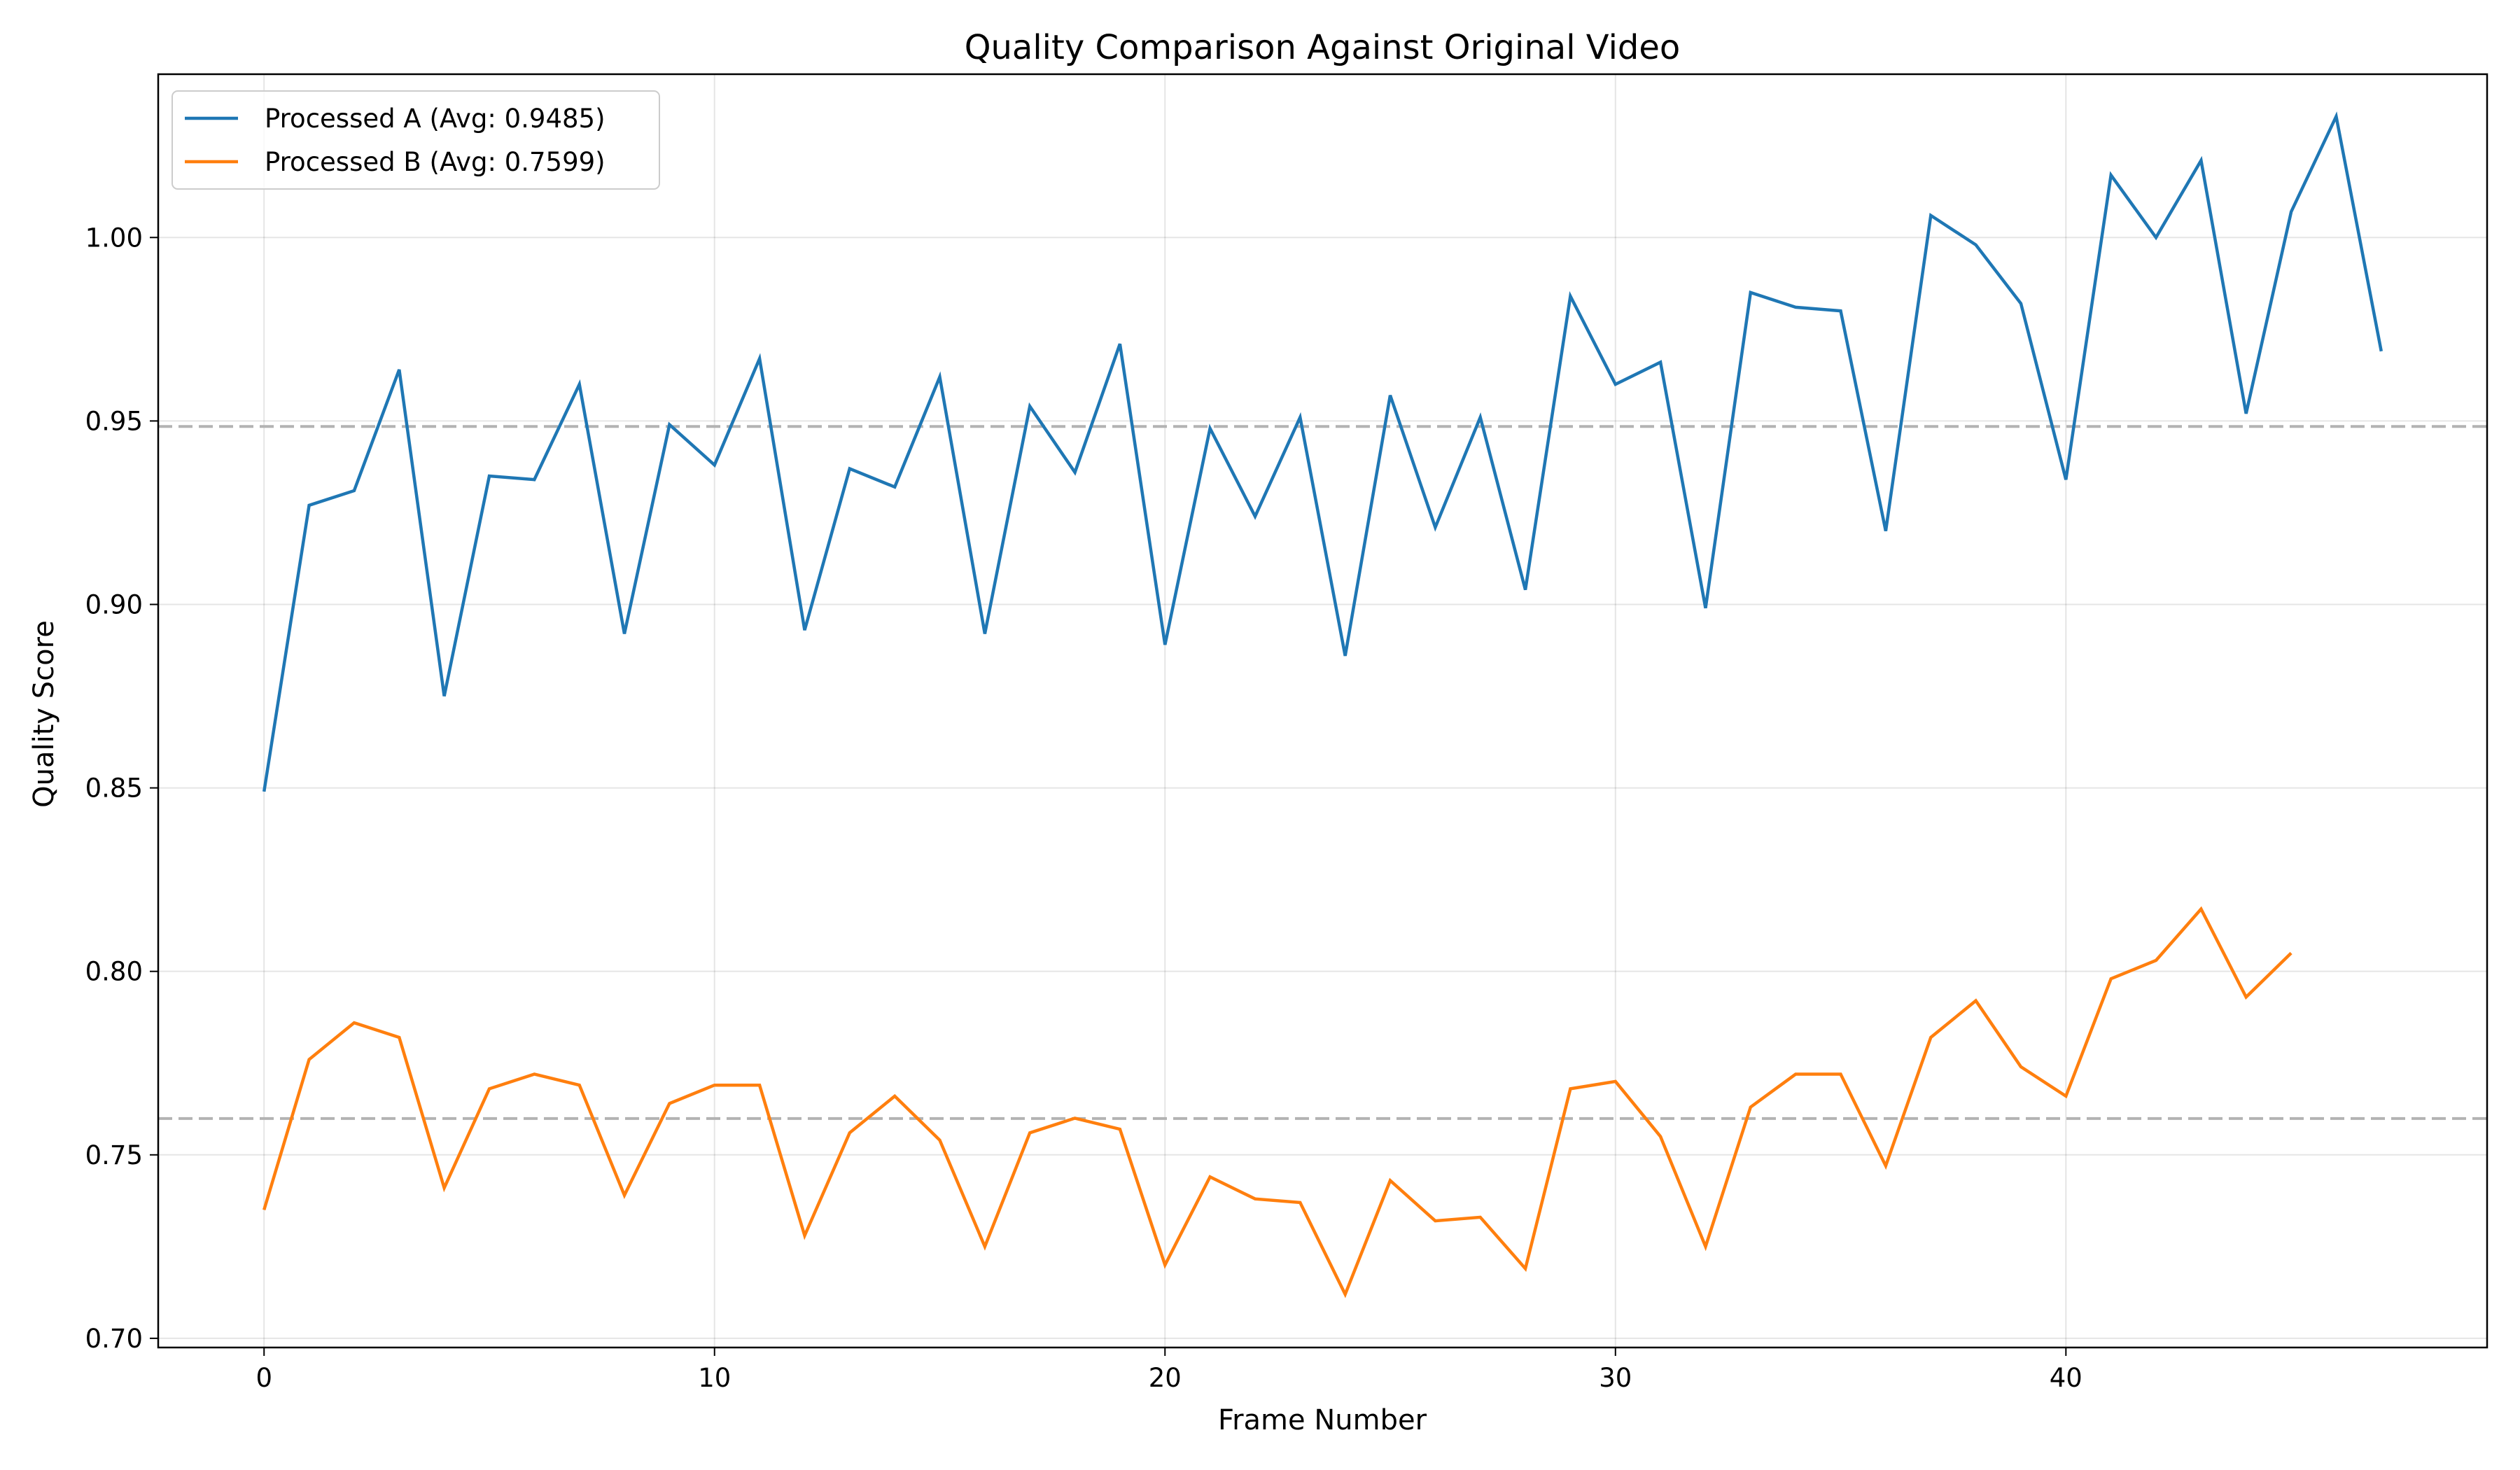 The image size is (2520, 1470). What do you see at coordinates (114, 789) in the screenshot?
I see `y-tick-label: 0.85` at bounding box center [114, 789].